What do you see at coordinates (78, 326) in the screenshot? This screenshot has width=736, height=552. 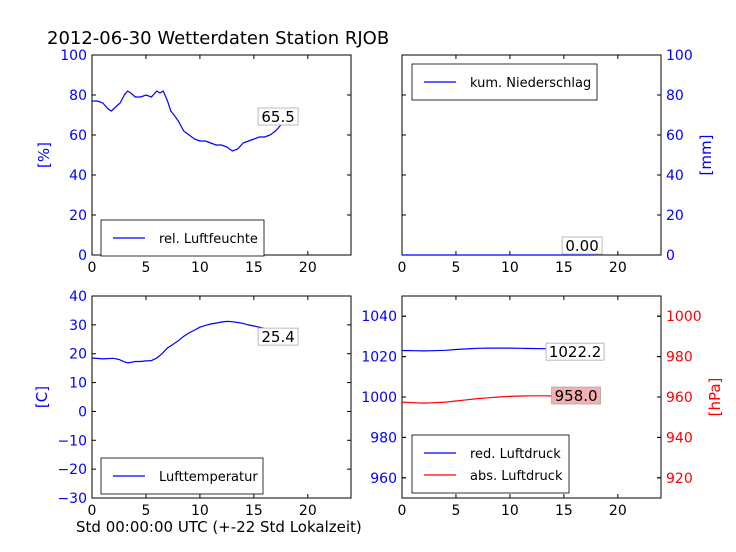 I see `temperature-panel-ytick-label: 30` at bounding box center [78, 326].